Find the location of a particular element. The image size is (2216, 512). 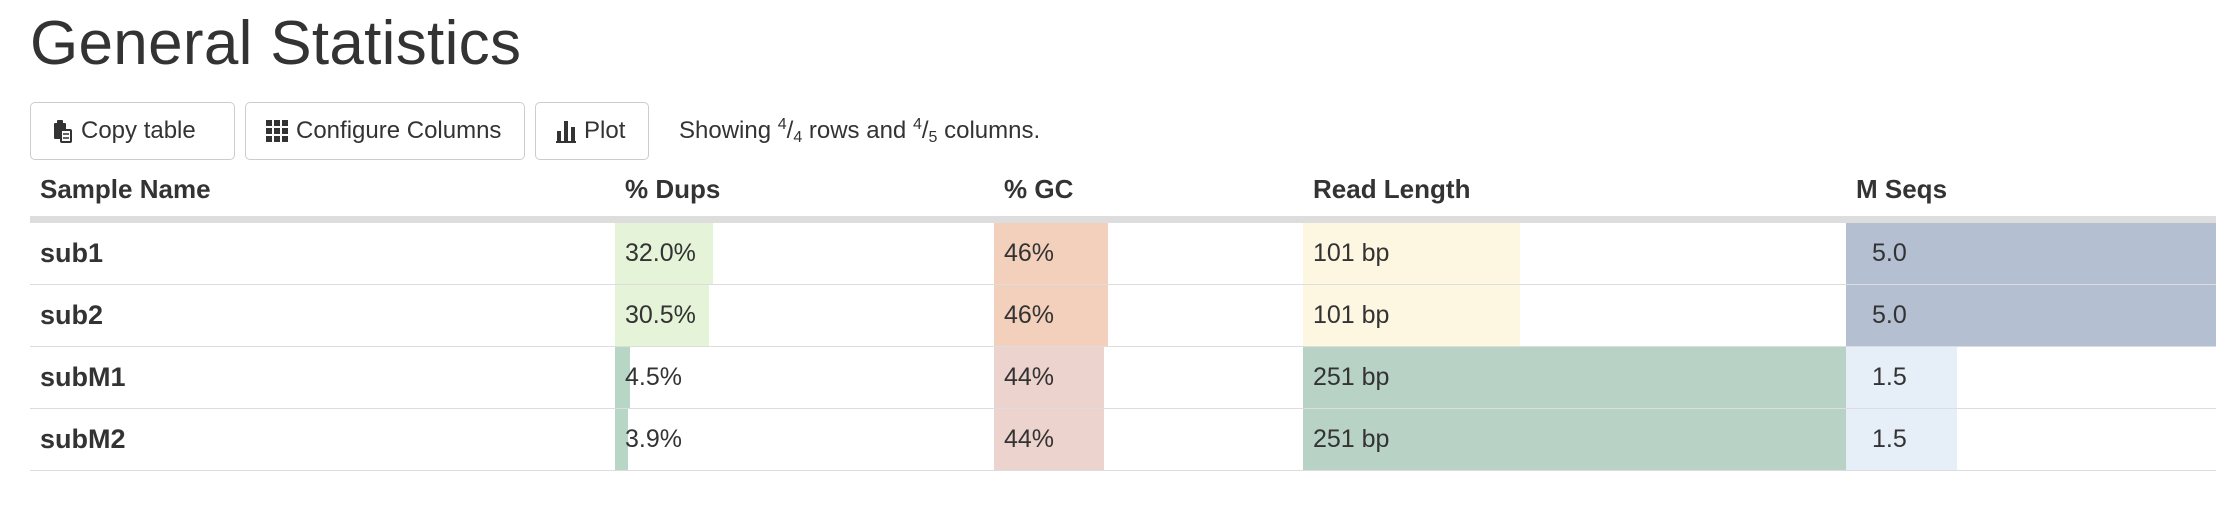

sample-name-cell: subM2 is located at coordinates (83, 439).